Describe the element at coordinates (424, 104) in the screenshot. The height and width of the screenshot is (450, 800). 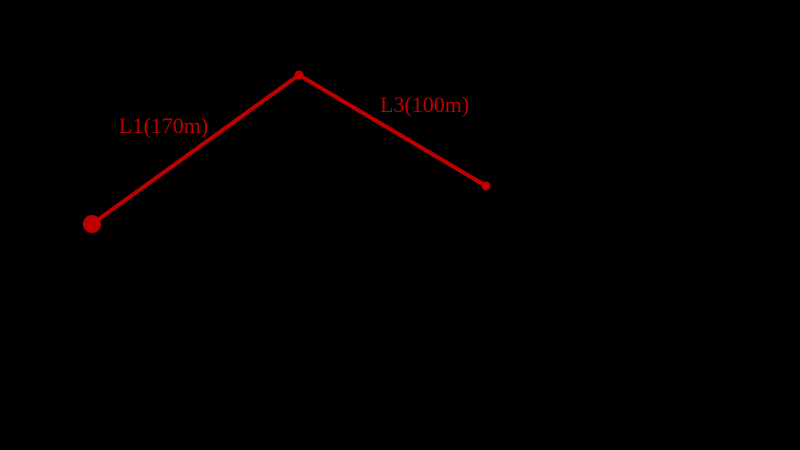
I see `edge-l3-label: L3(100m)` at that location.